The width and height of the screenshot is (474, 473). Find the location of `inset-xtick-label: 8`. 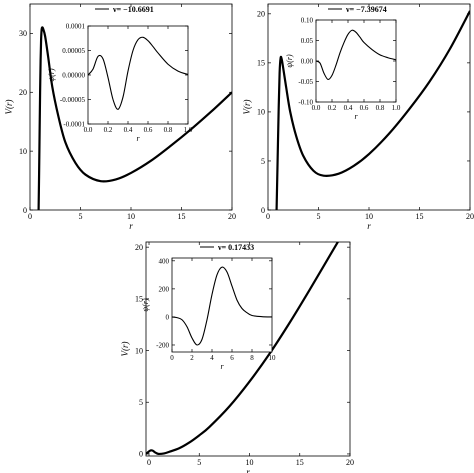

inset-xtick-label: 8 is located at coordinates (252, 358).